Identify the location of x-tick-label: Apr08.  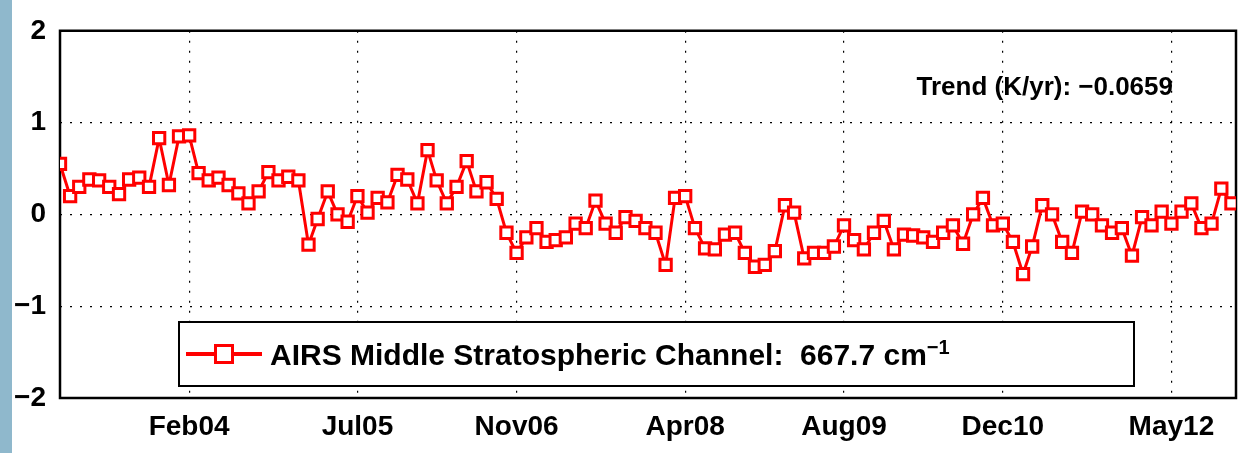
(685, 425).